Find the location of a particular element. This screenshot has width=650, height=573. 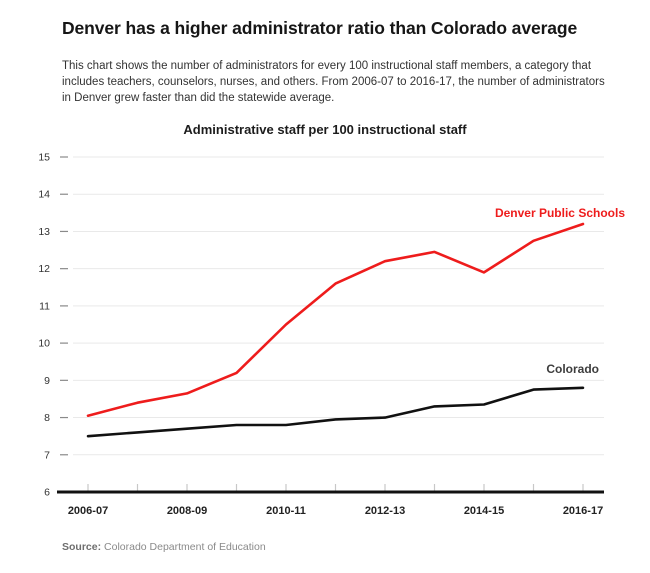

colorado-series-label: Colorado is located at coordinates (572, 369).